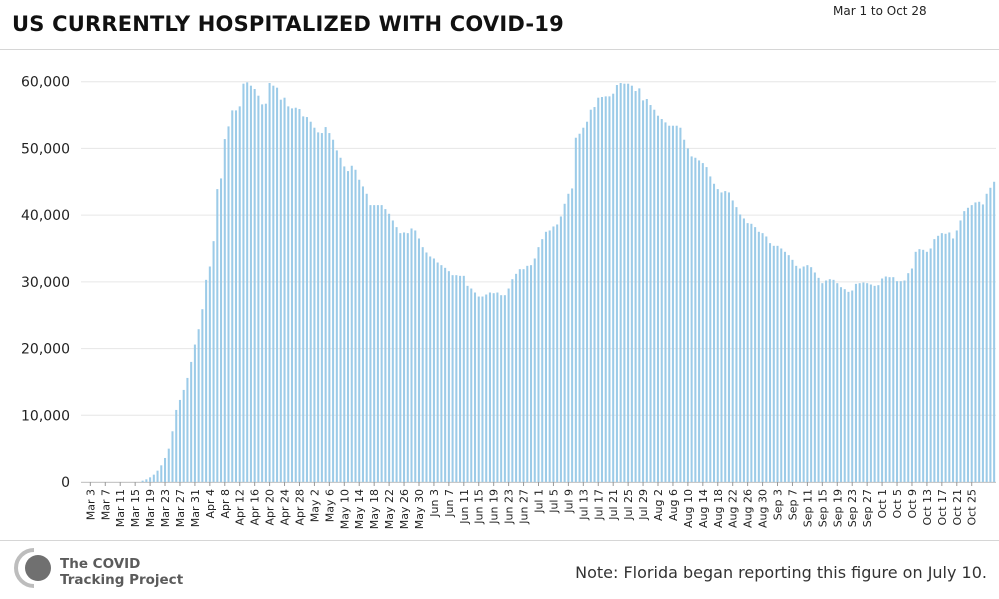 The height and width of the screenshot is (599, 999). Describe the element at coordinates (210, 504) in the screenshot. I see `x-tick-label: Apr 4` at that location.